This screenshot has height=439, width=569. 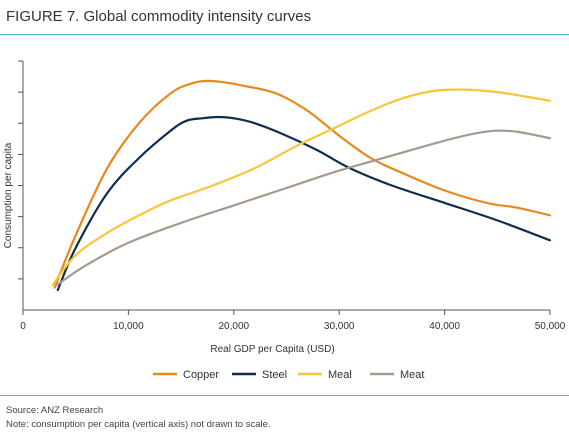 I want to click on x-tick-label: 30,000, so click(x=339, y=326).